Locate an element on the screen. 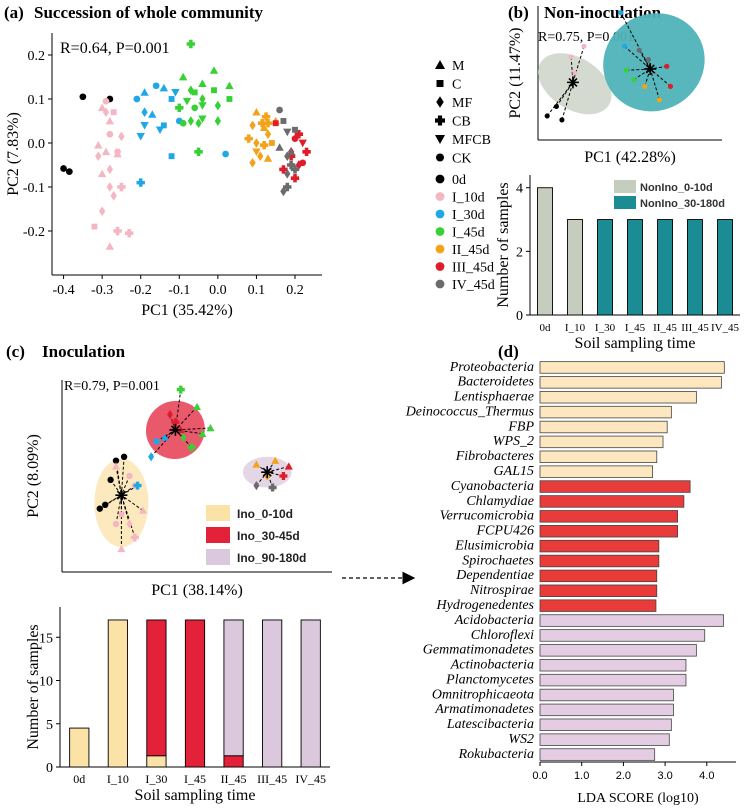  color-legend-label: IV_45d is located at coordinates (473, 285).